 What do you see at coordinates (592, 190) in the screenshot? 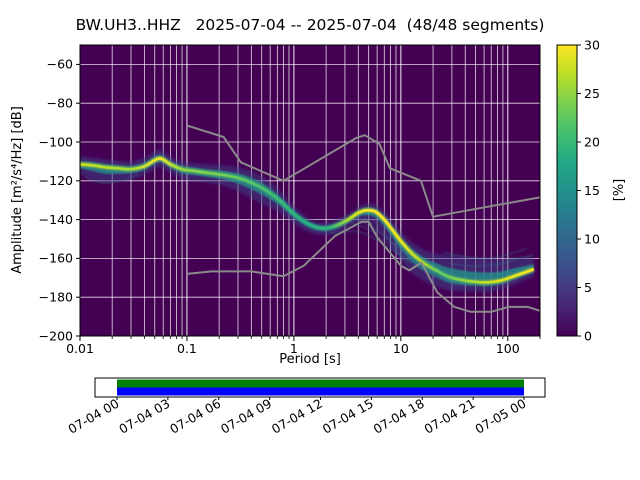
I see `colorbar-tick-label: 15` at bounding box center [592, 190].